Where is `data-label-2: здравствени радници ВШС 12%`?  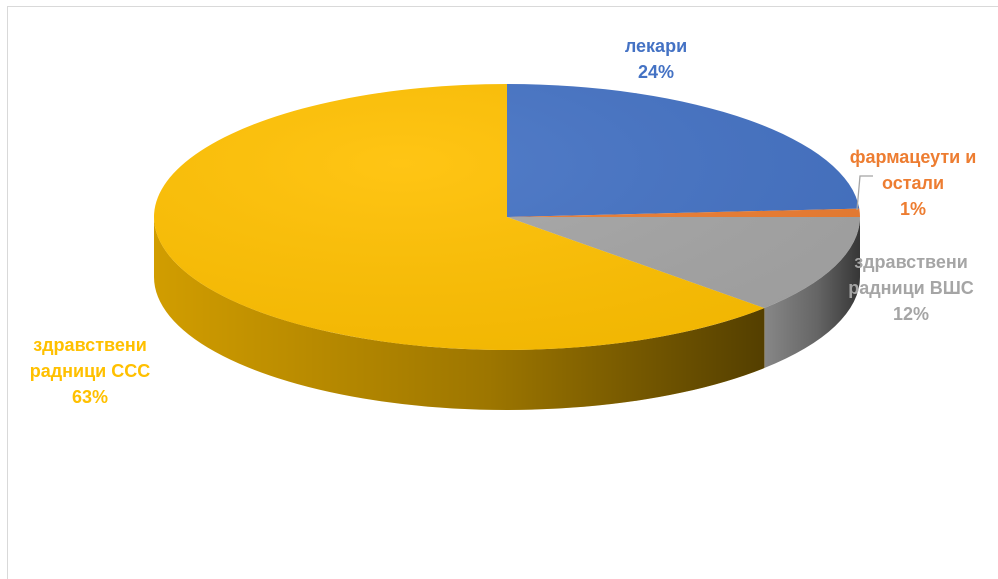
data-label-2: здравствени радници ВШС 12% is located at coordinates (911, 288).